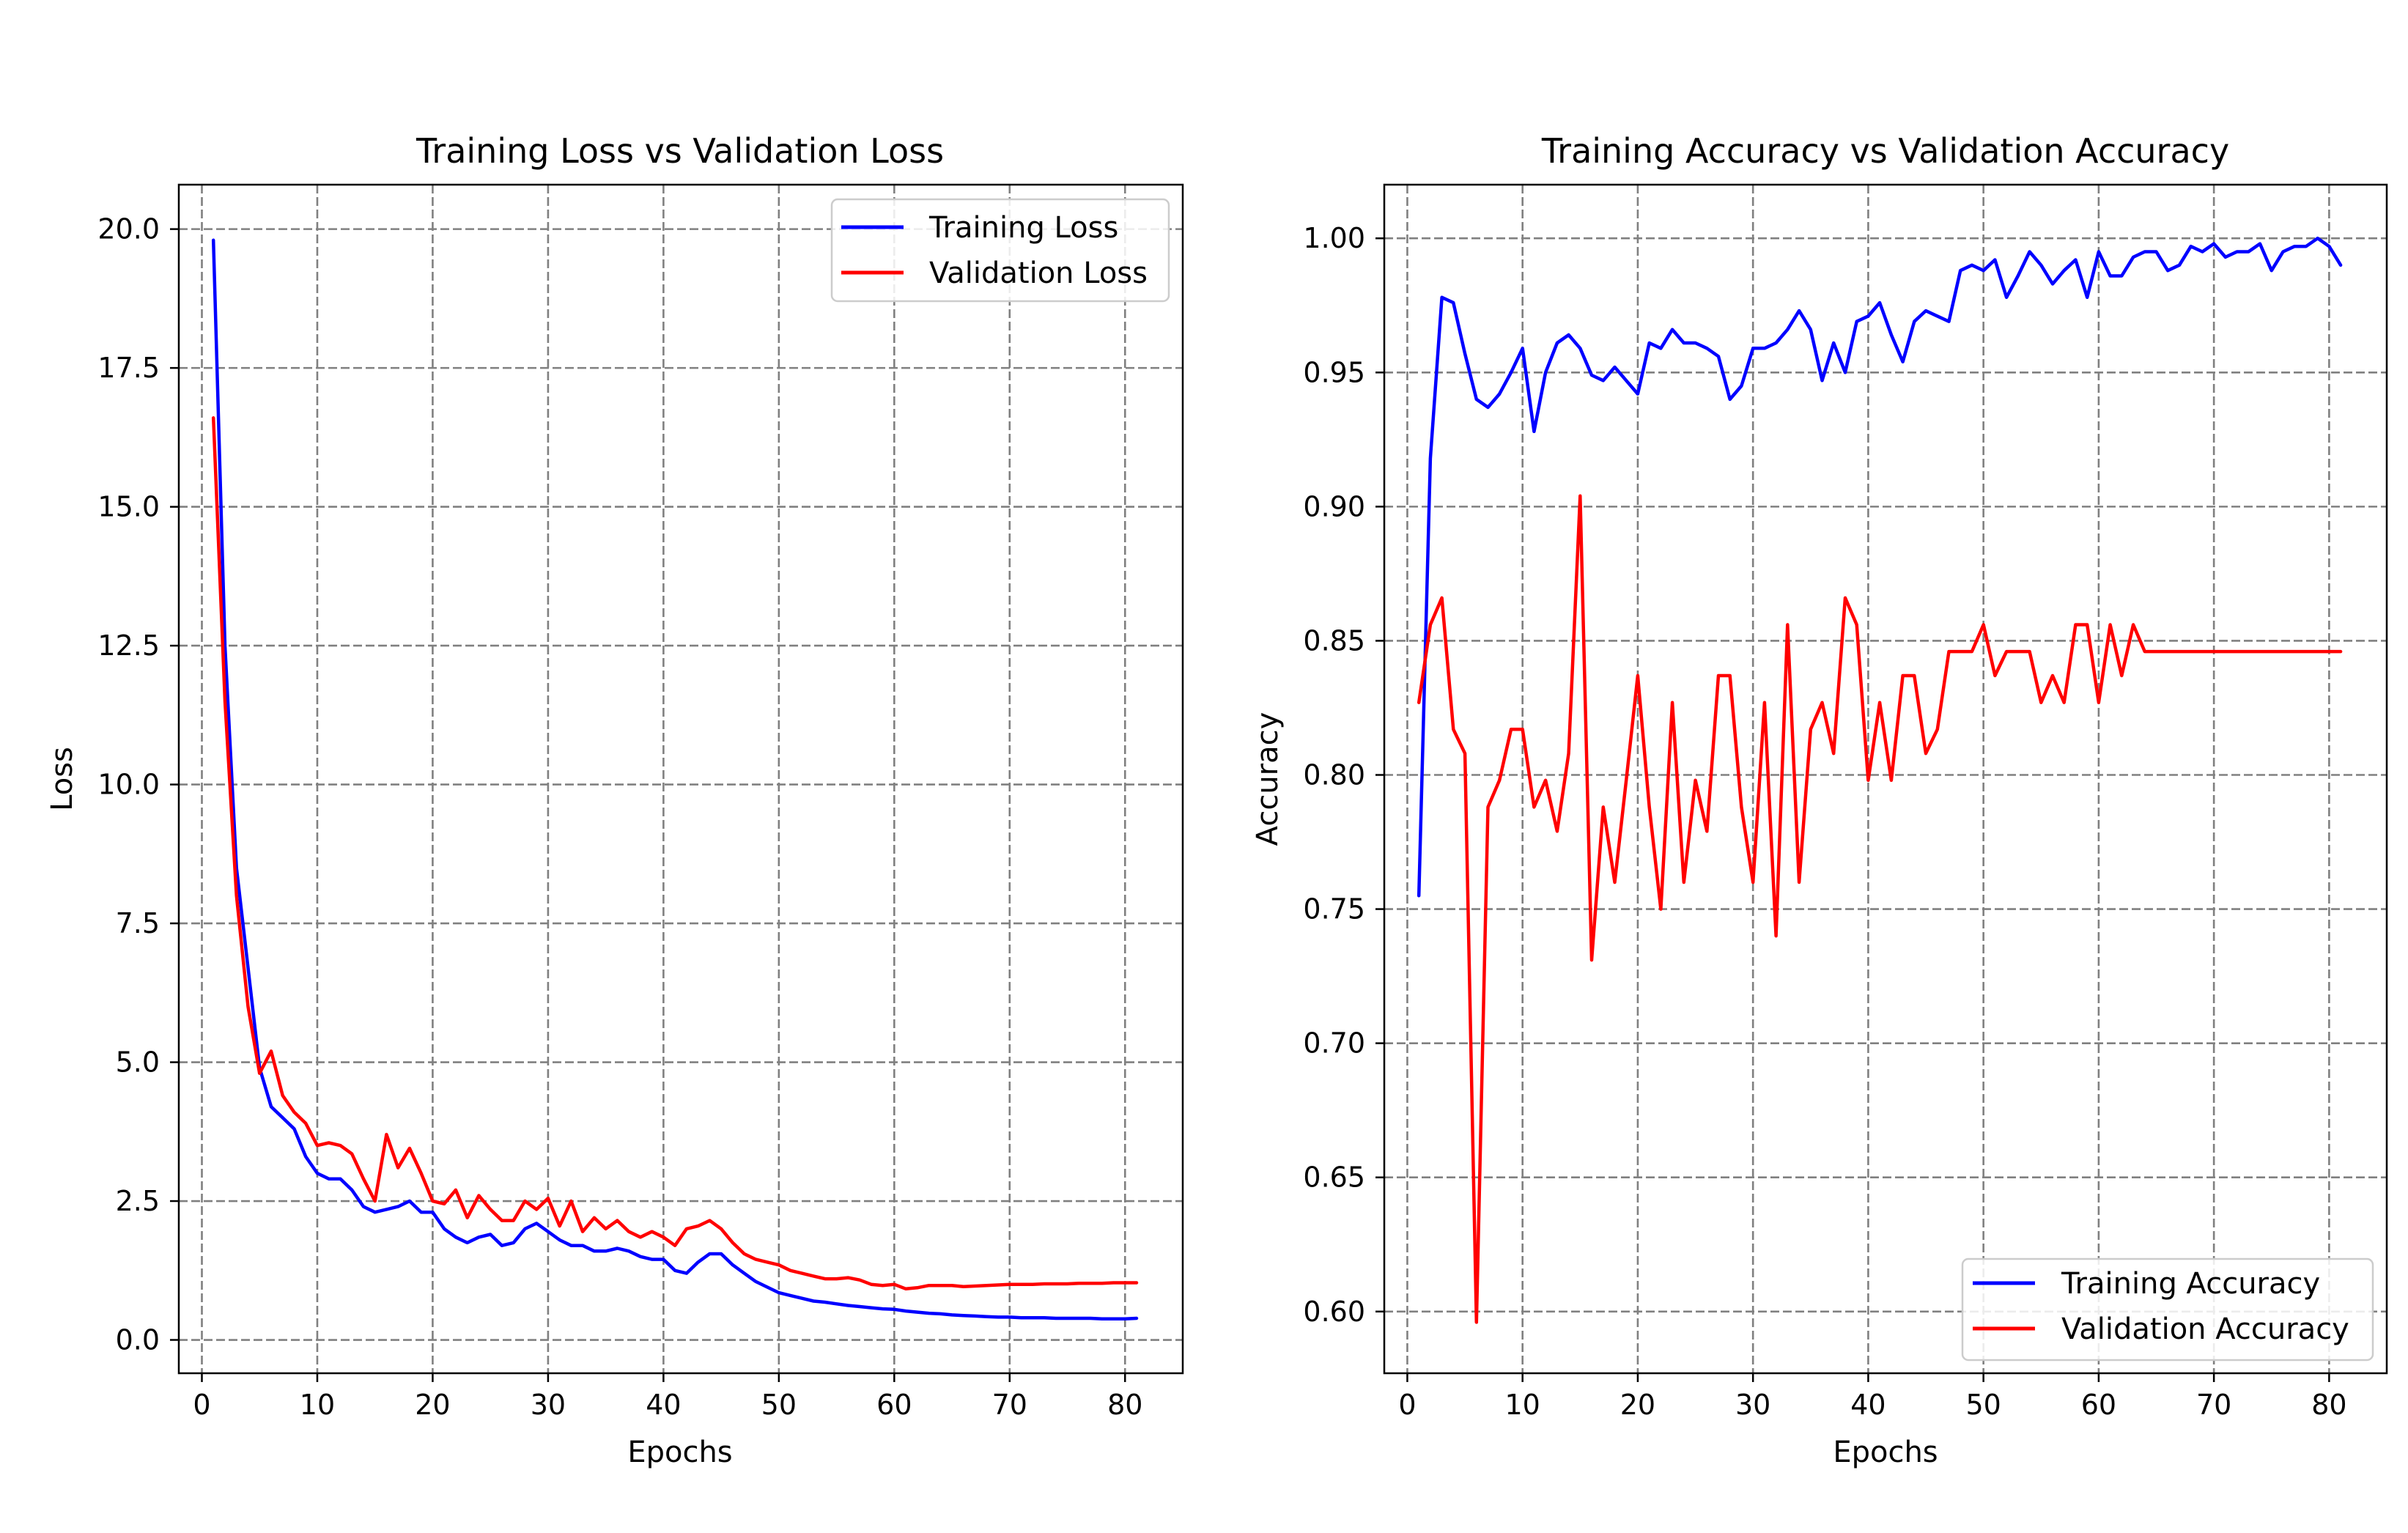  Describe the element at coordinates (138, 1340) in the screenshot. I see `loss-y-tick-label: 0.0` at that location.